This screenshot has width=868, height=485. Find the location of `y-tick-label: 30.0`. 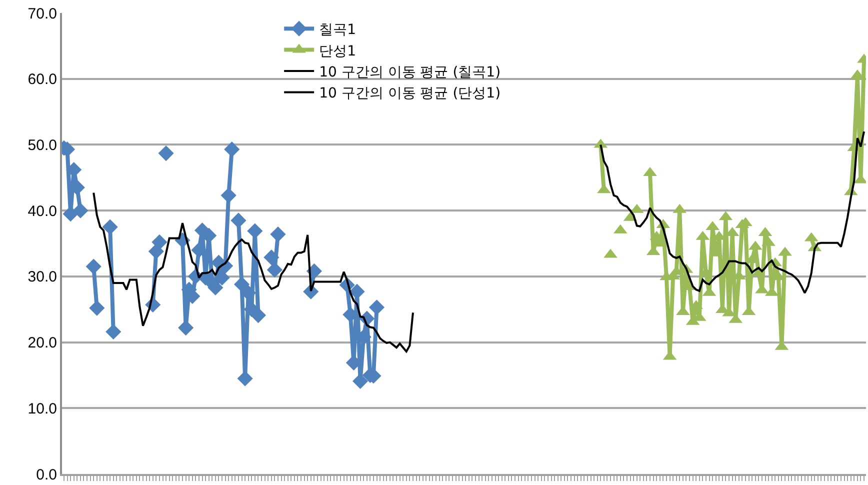

y-tick-label: 30.0 is located at coordinates (42, 277).